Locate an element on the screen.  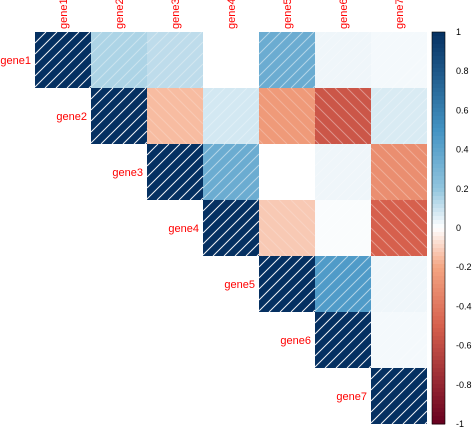
hatch-gene1-gene2 is located at coordinates (119, 60).